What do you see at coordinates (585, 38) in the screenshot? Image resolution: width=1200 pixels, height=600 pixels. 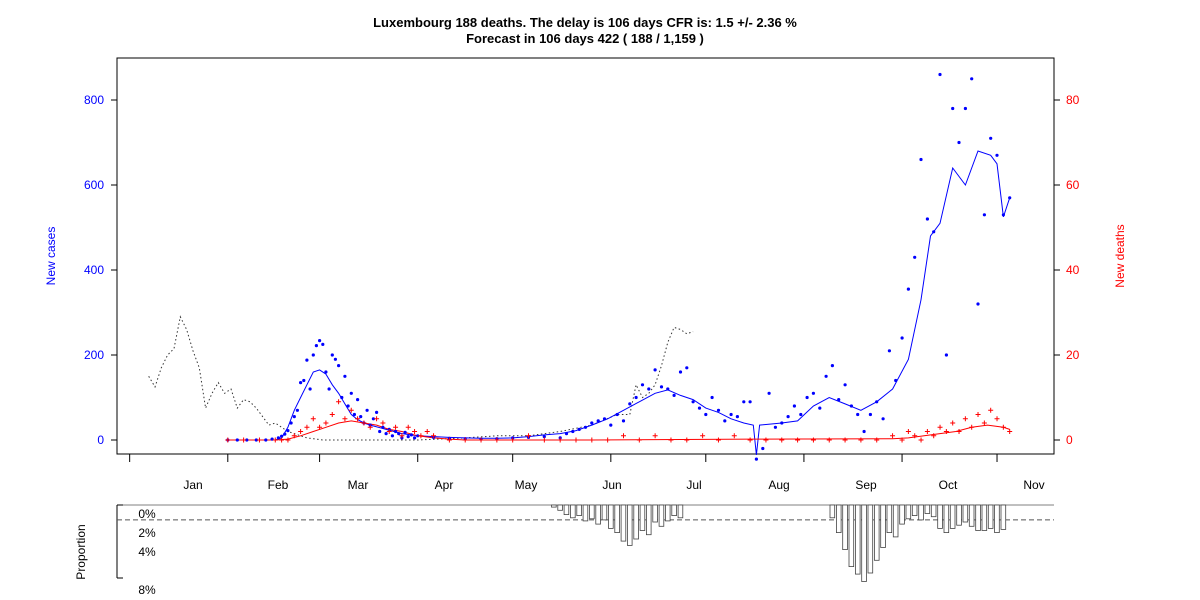 I see `chart-subtitle: Forecast in 106 days 422 ( 188 / 1,159 )` at bounding box center [585, 38].